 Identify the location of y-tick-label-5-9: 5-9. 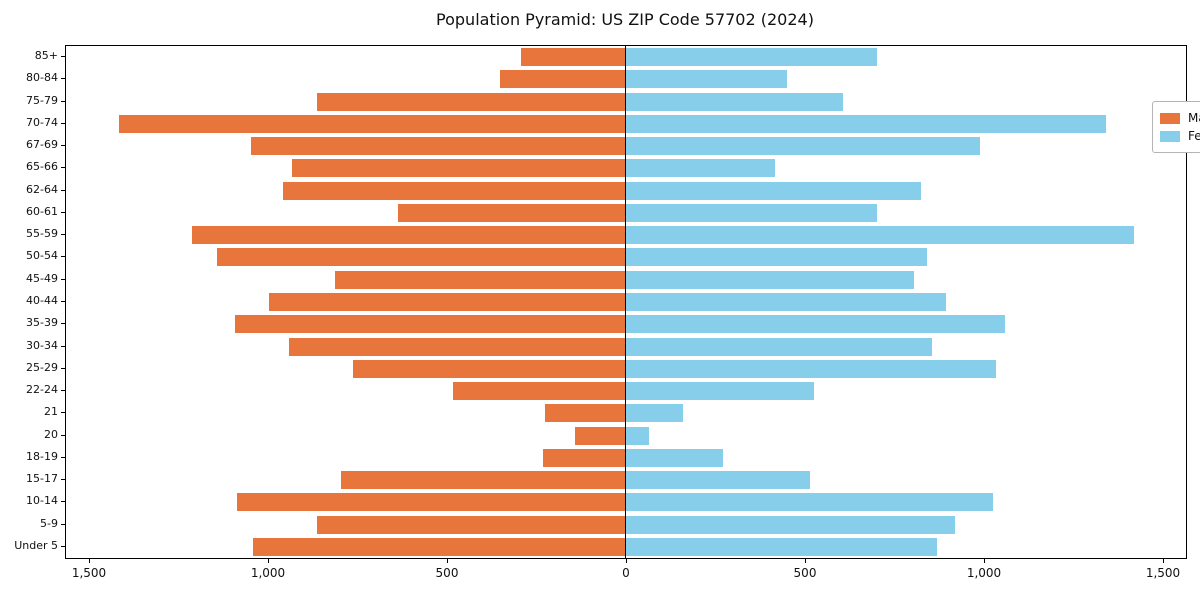
(49, 523).